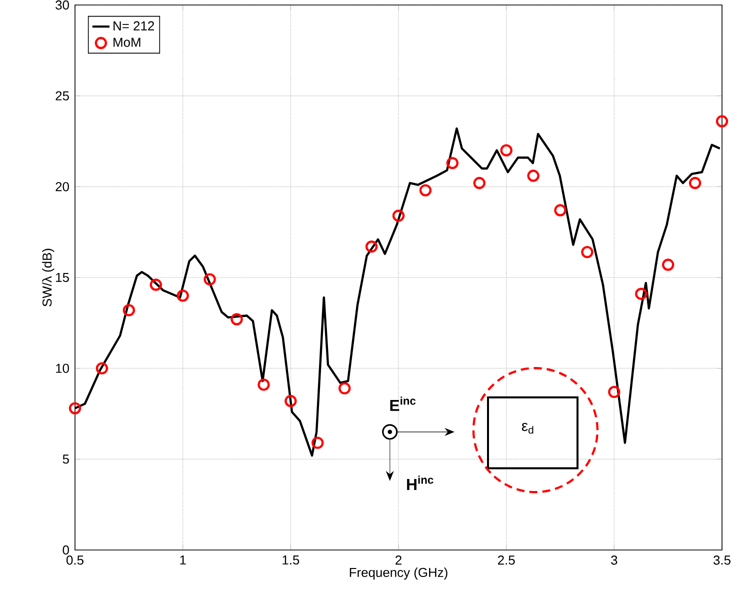  What do you see at coordinates (506, 560) in the screenshot?
I see `x-tick-label: 2.5` at bounding box center [506, 560].